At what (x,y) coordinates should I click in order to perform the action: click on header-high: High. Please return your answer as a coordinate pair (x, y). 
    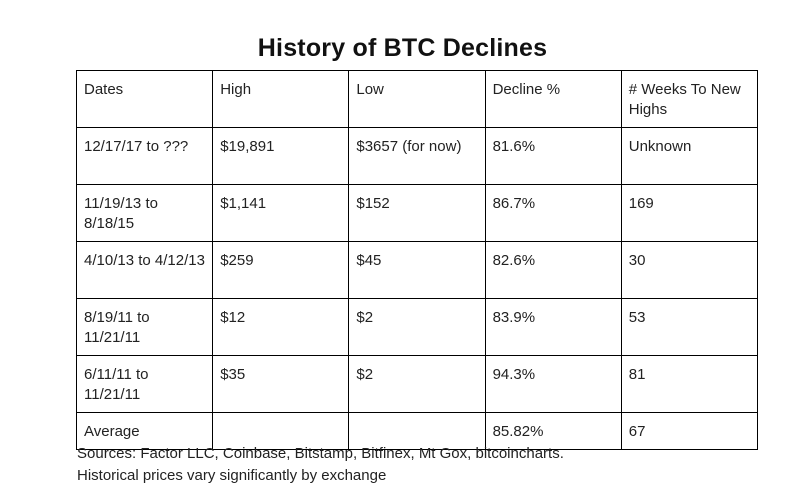
    Looking at the image, I should click on (281, 99).